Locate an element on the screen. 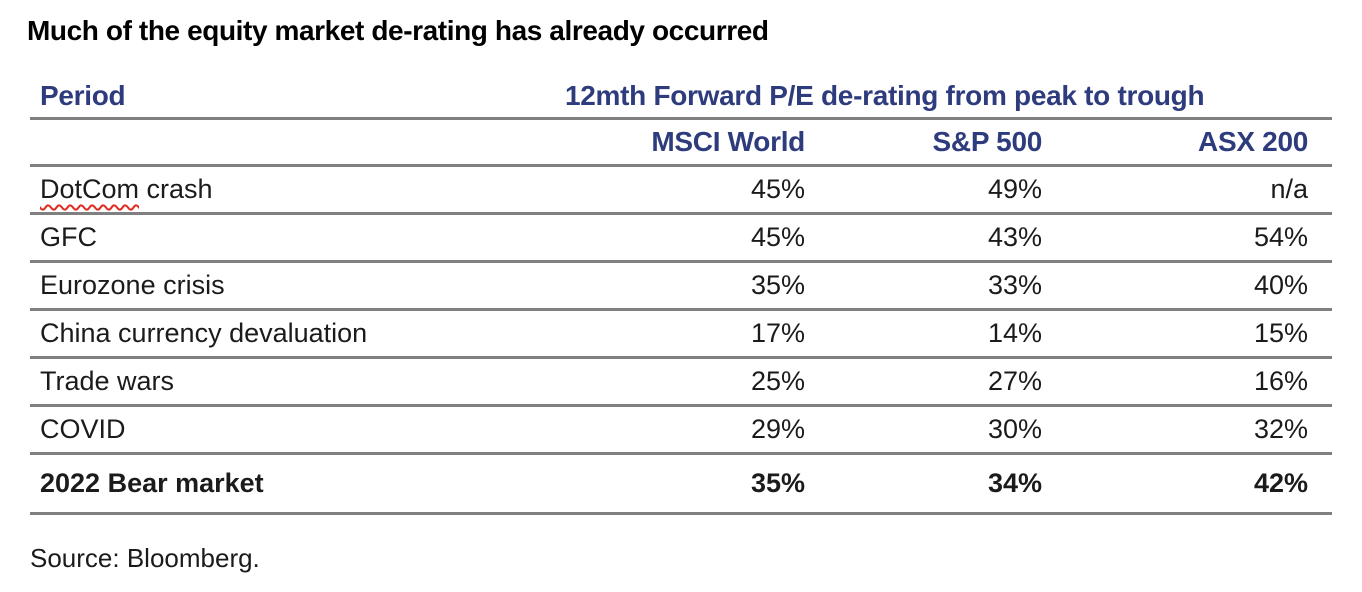 The width and height of the screenshot is (1362, 592). period-cell: GFC is located at coordinates (297, 238).